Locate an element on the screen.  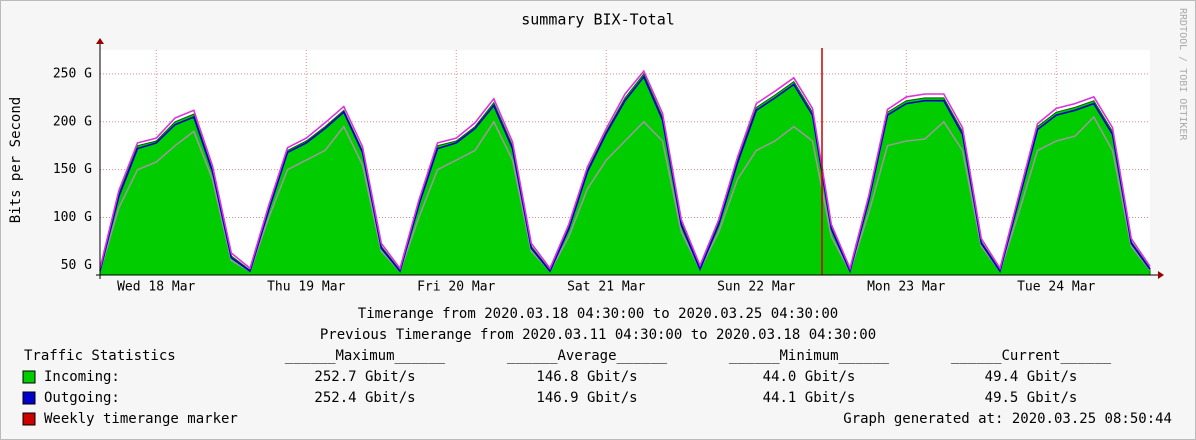
y-tick-label: 250 G is located at coordinates (72, 73).